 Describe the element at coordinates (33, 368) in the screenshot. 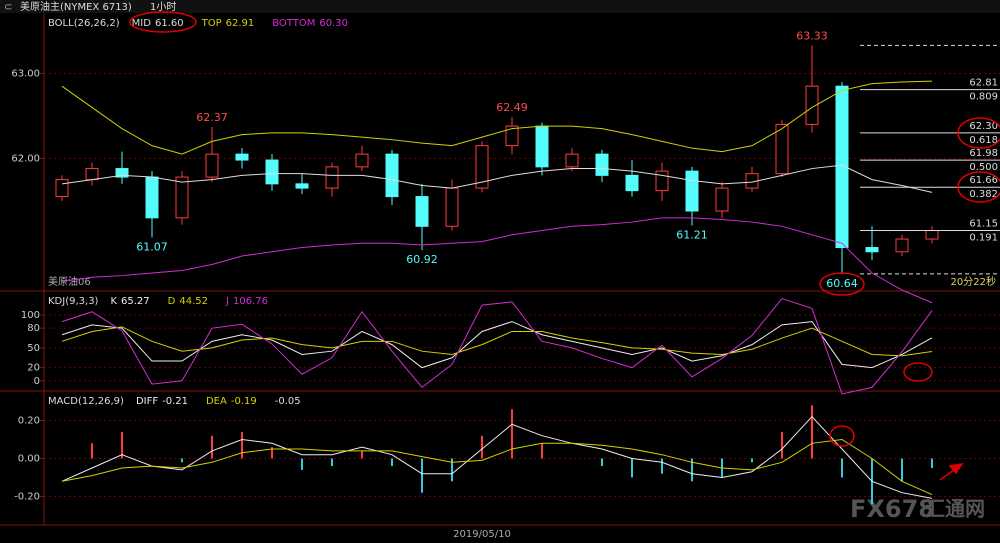

I see `y-tick-label: 20` at that location.